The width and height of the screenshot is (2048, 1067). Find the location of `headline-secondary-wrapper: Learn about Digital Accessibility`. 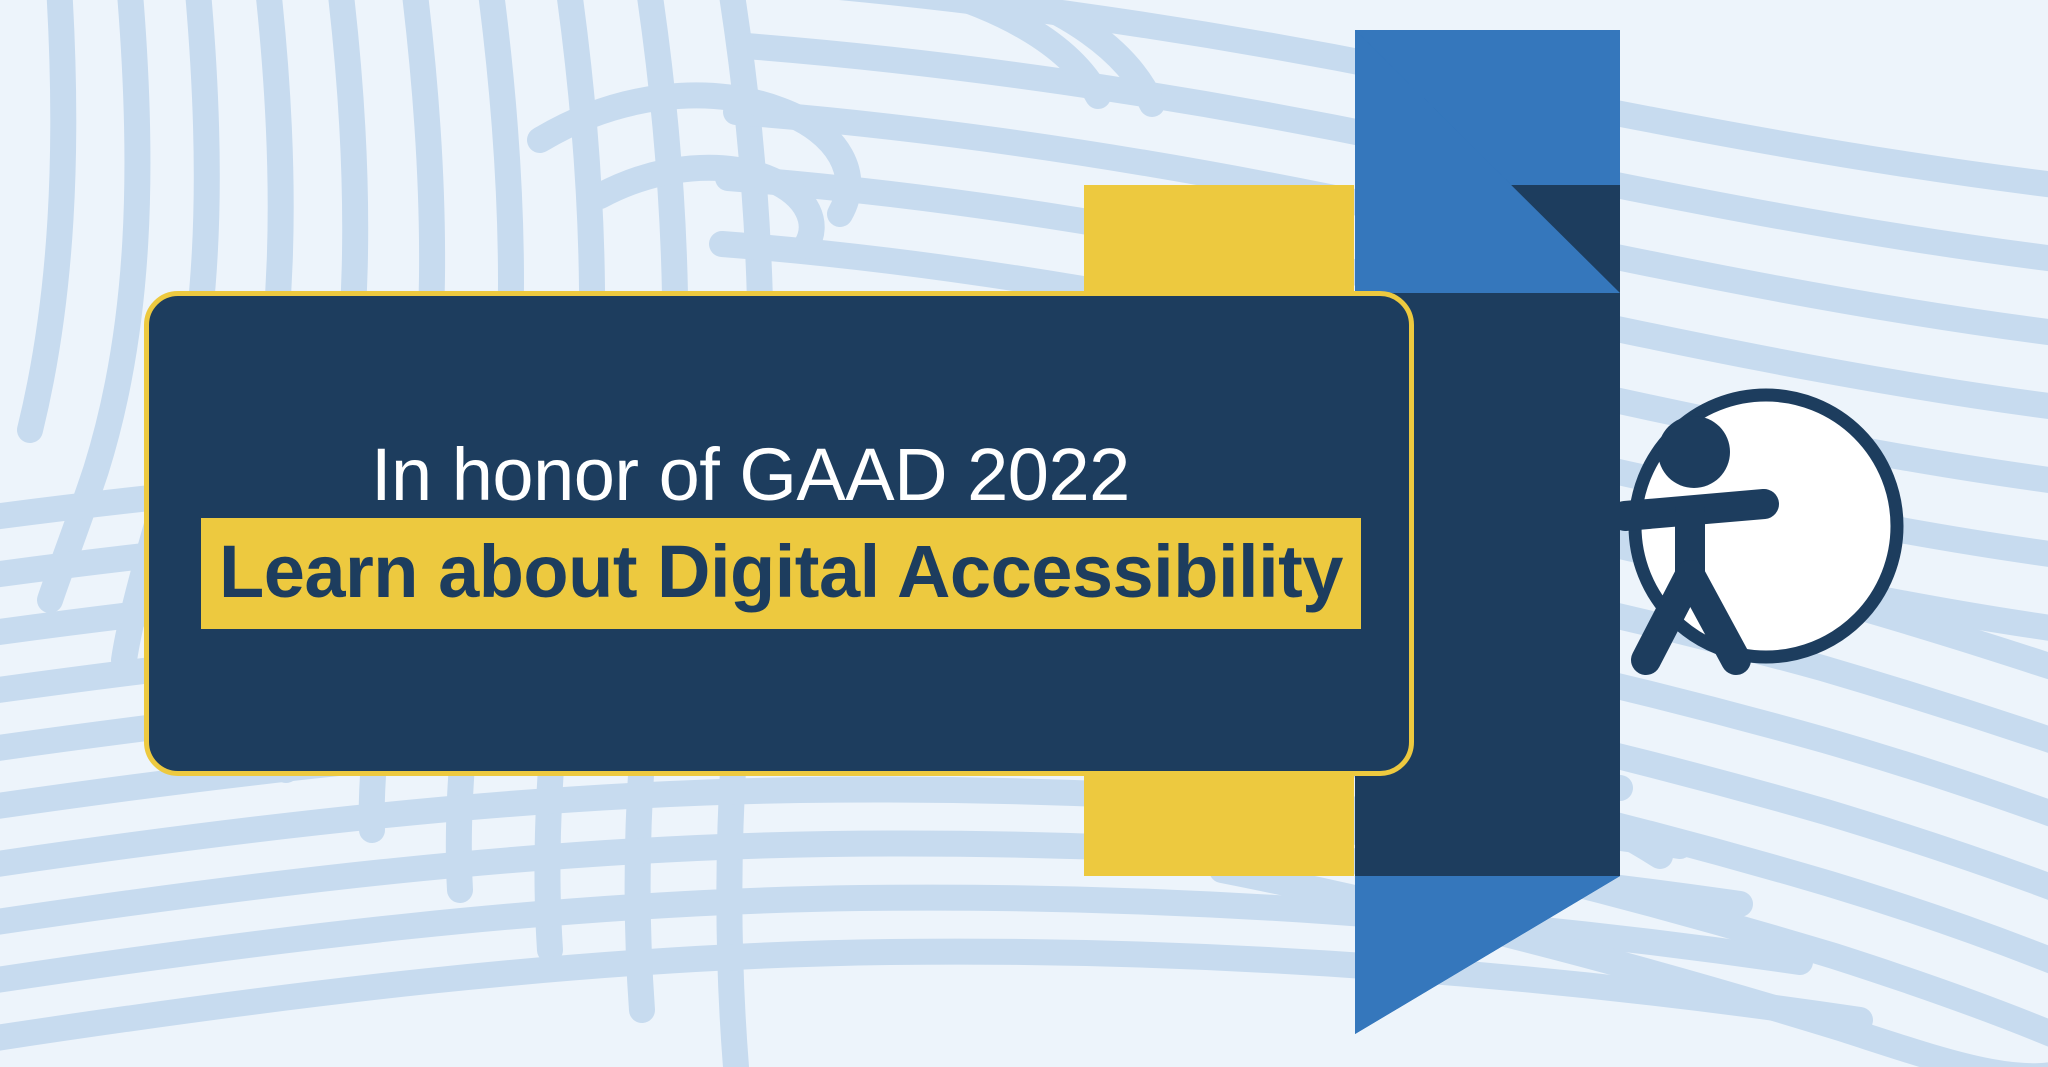

headline-secondary-wrapper: Learn about Digital Accessibility is located at coordinates (755, 573).